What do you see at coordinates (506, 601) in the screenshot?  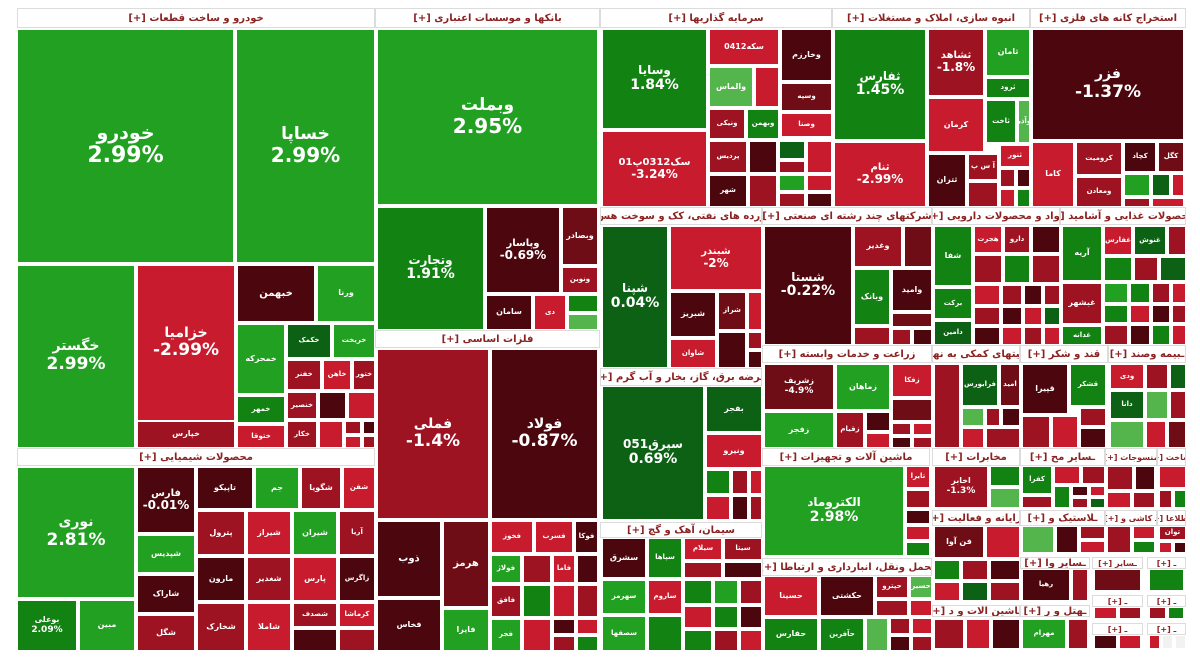 I see `tile-فافق: فافق` at bounding box center [506, 601].